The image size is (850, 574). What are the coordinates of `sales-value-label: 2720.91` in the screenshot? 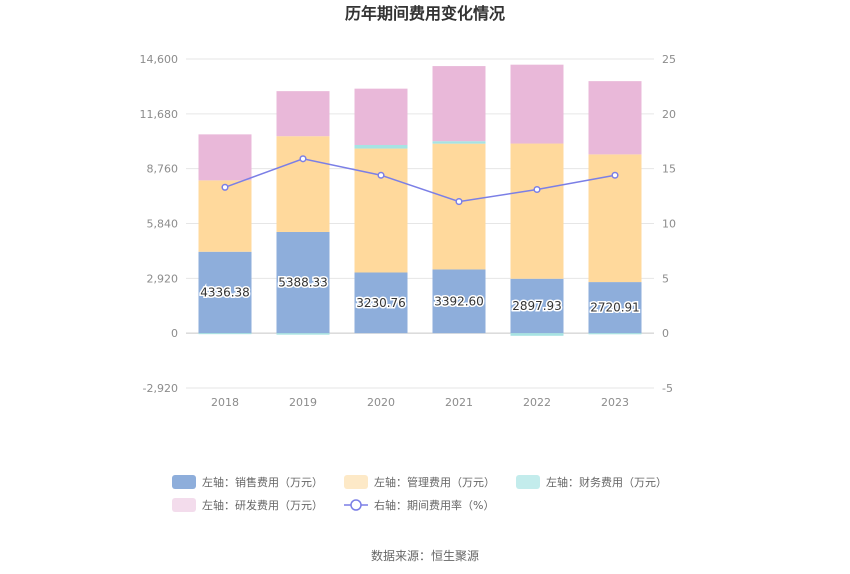 It's located at (615, 308).